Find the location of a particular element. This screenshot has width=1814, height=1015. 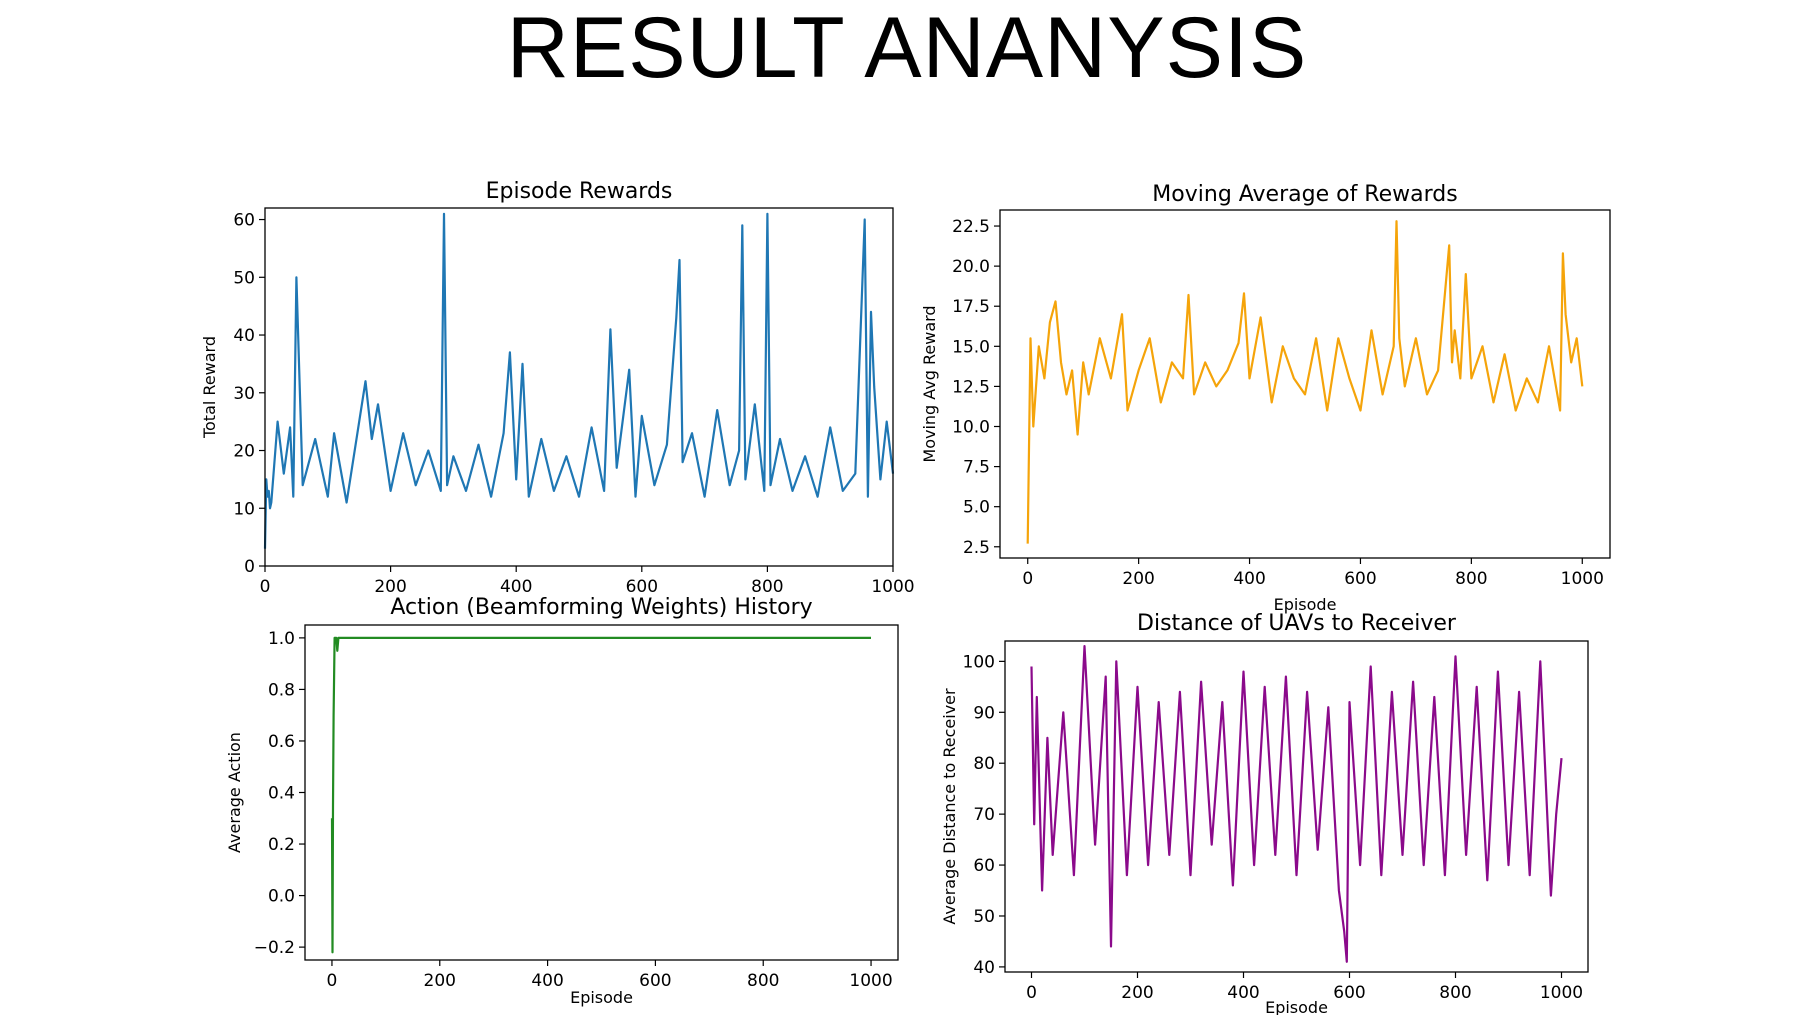

y-tick-label: 1.0 is located at coordinates (281, 639).